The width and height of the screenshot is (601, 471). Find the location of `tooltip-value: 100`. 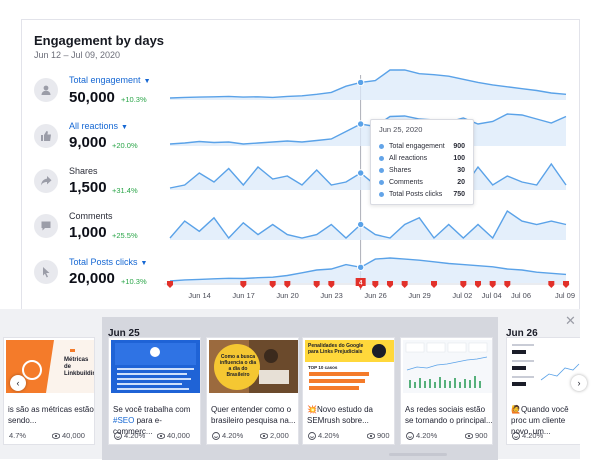

tooltip-value: 100 is located at coordinates (459, 158).